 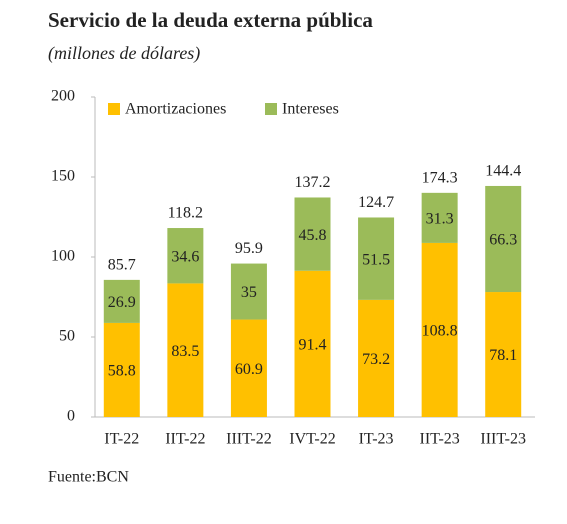 What do you see at coordinates (63, 96) in the screenshot?
I see `y-tick-label: 200` at bounding box center [63, 96].